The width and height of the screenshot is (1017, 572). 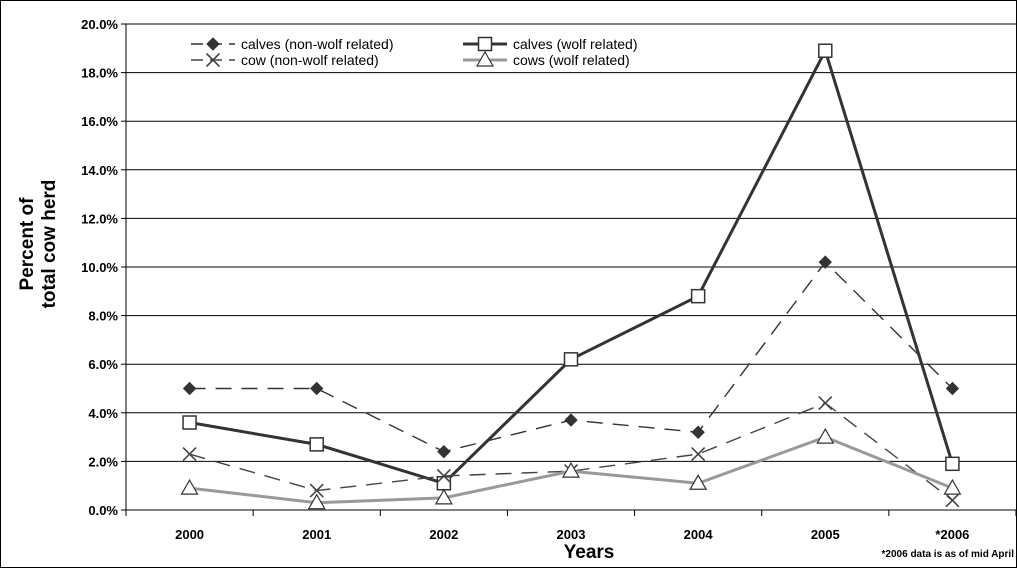 I want to click on legend-item: calves (wolf related), so click(x=550, y=44).